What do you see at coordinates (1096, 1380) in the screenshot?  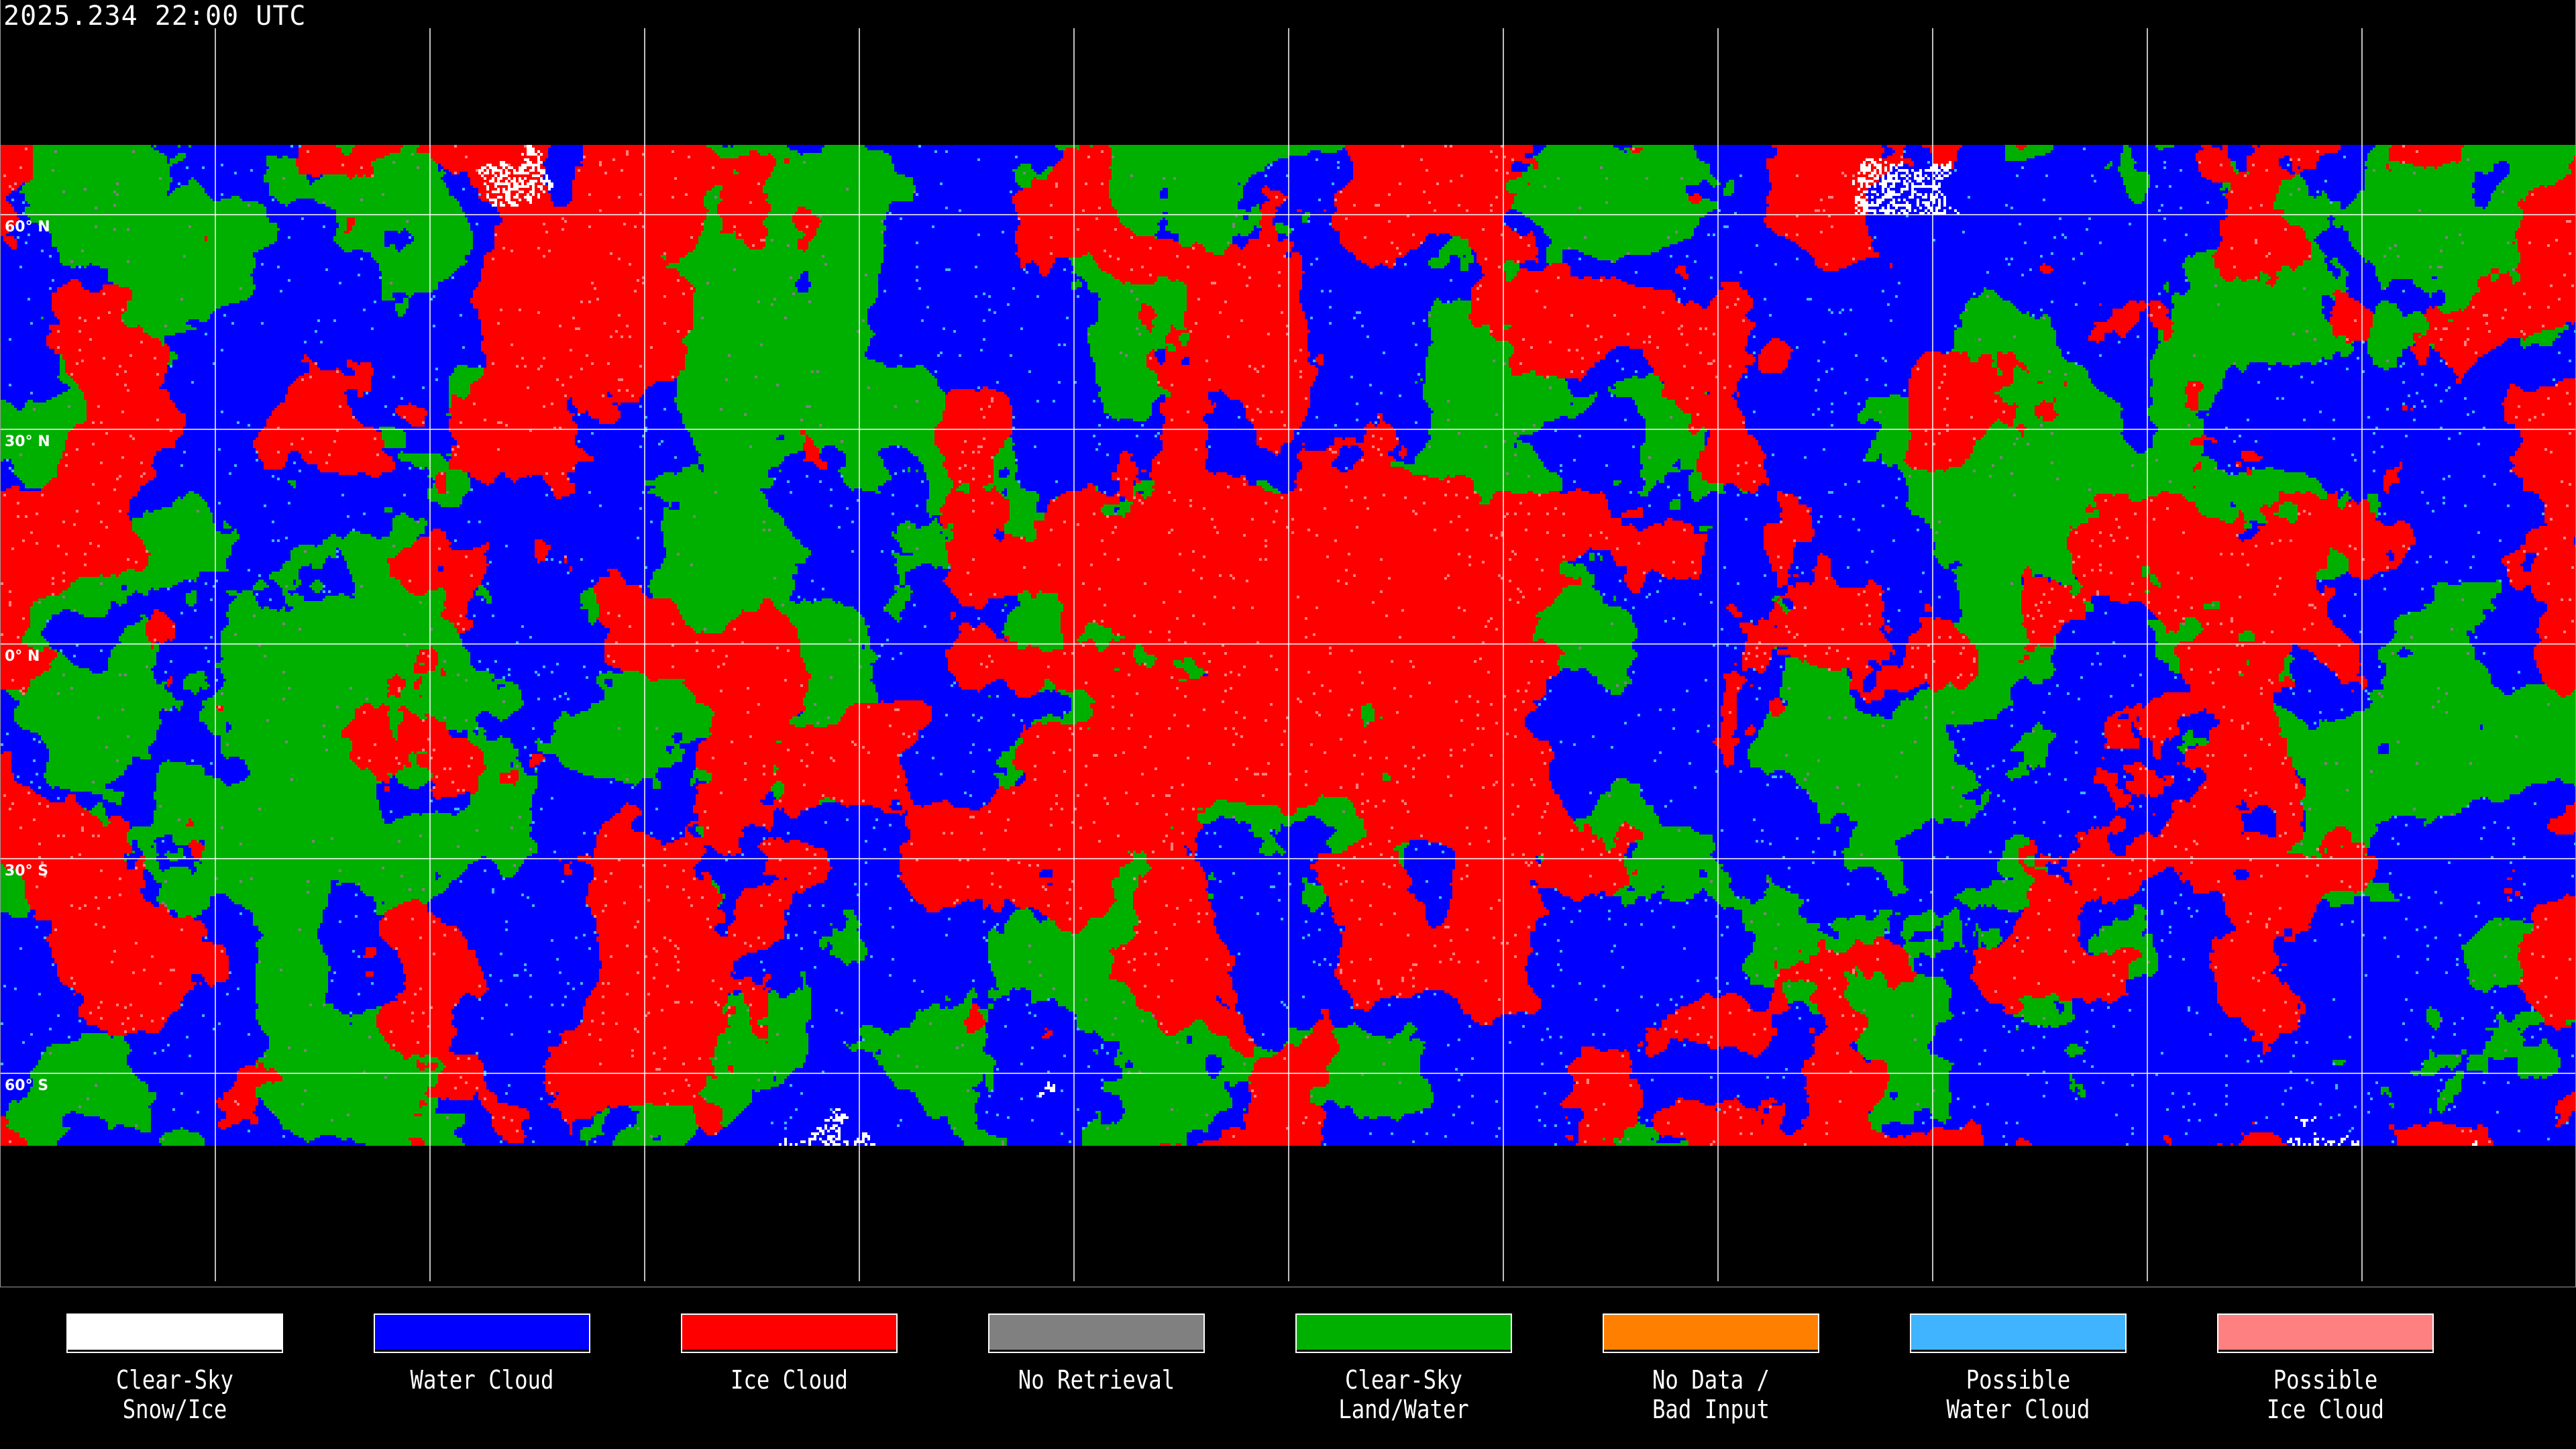 I see `legend-label: No Retrieval` at bounding box center [1096, 1380].